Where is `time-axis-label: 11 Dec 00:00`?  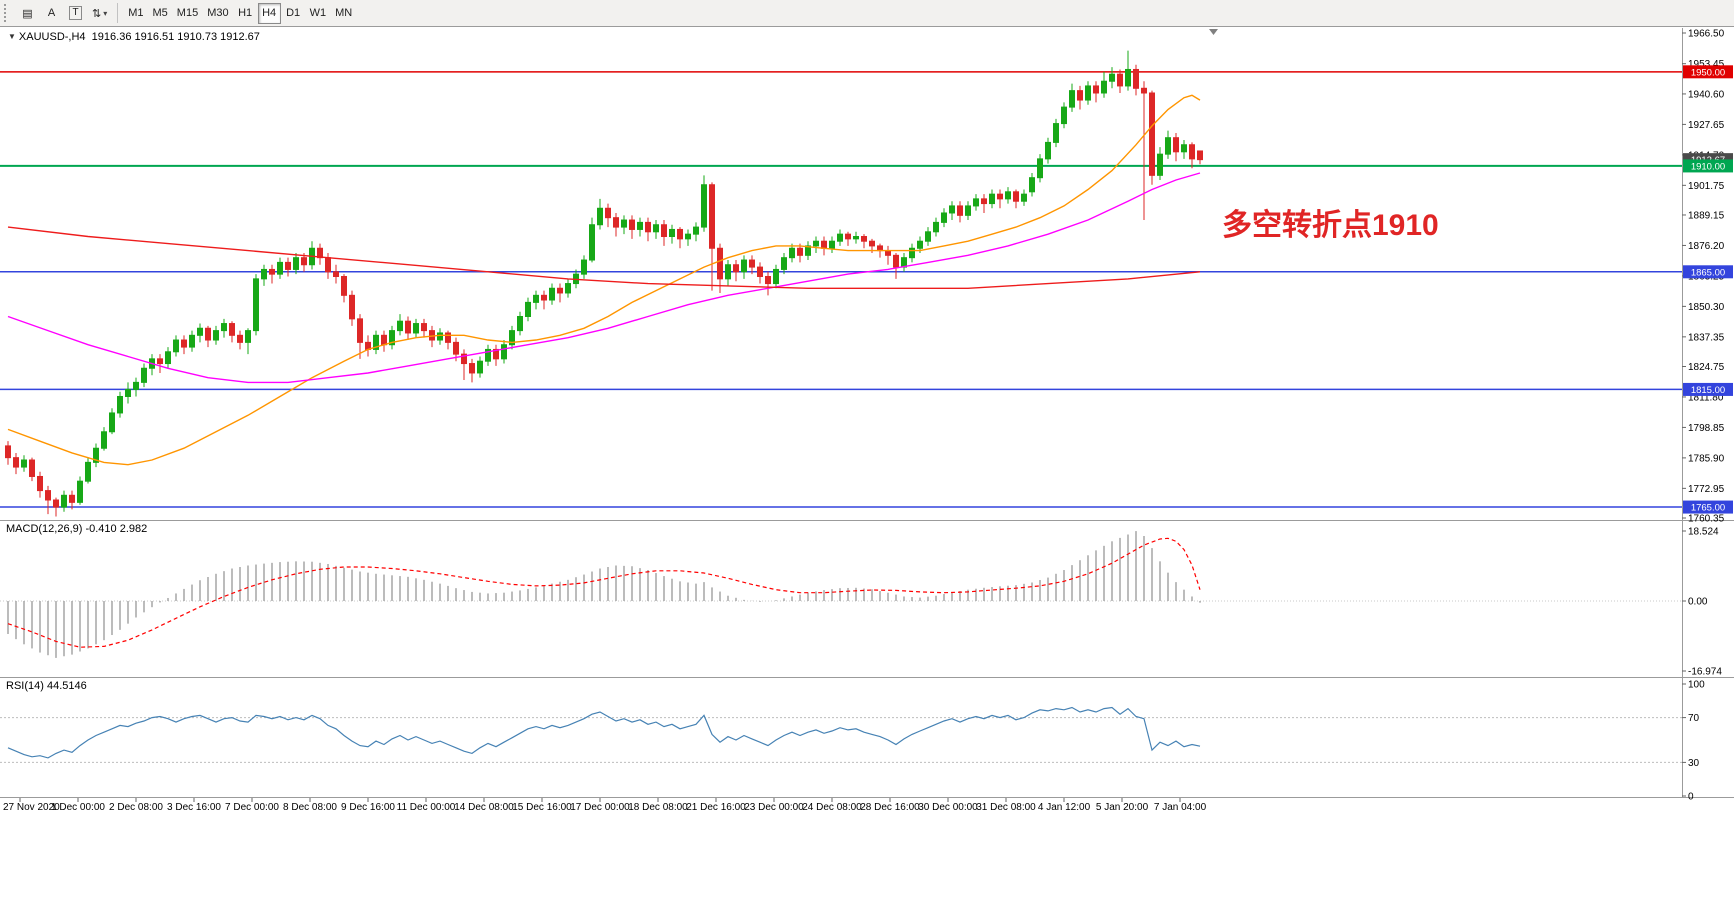 time-axis-label: 11 Dec 00:00 is located at coordinates (426, 807).